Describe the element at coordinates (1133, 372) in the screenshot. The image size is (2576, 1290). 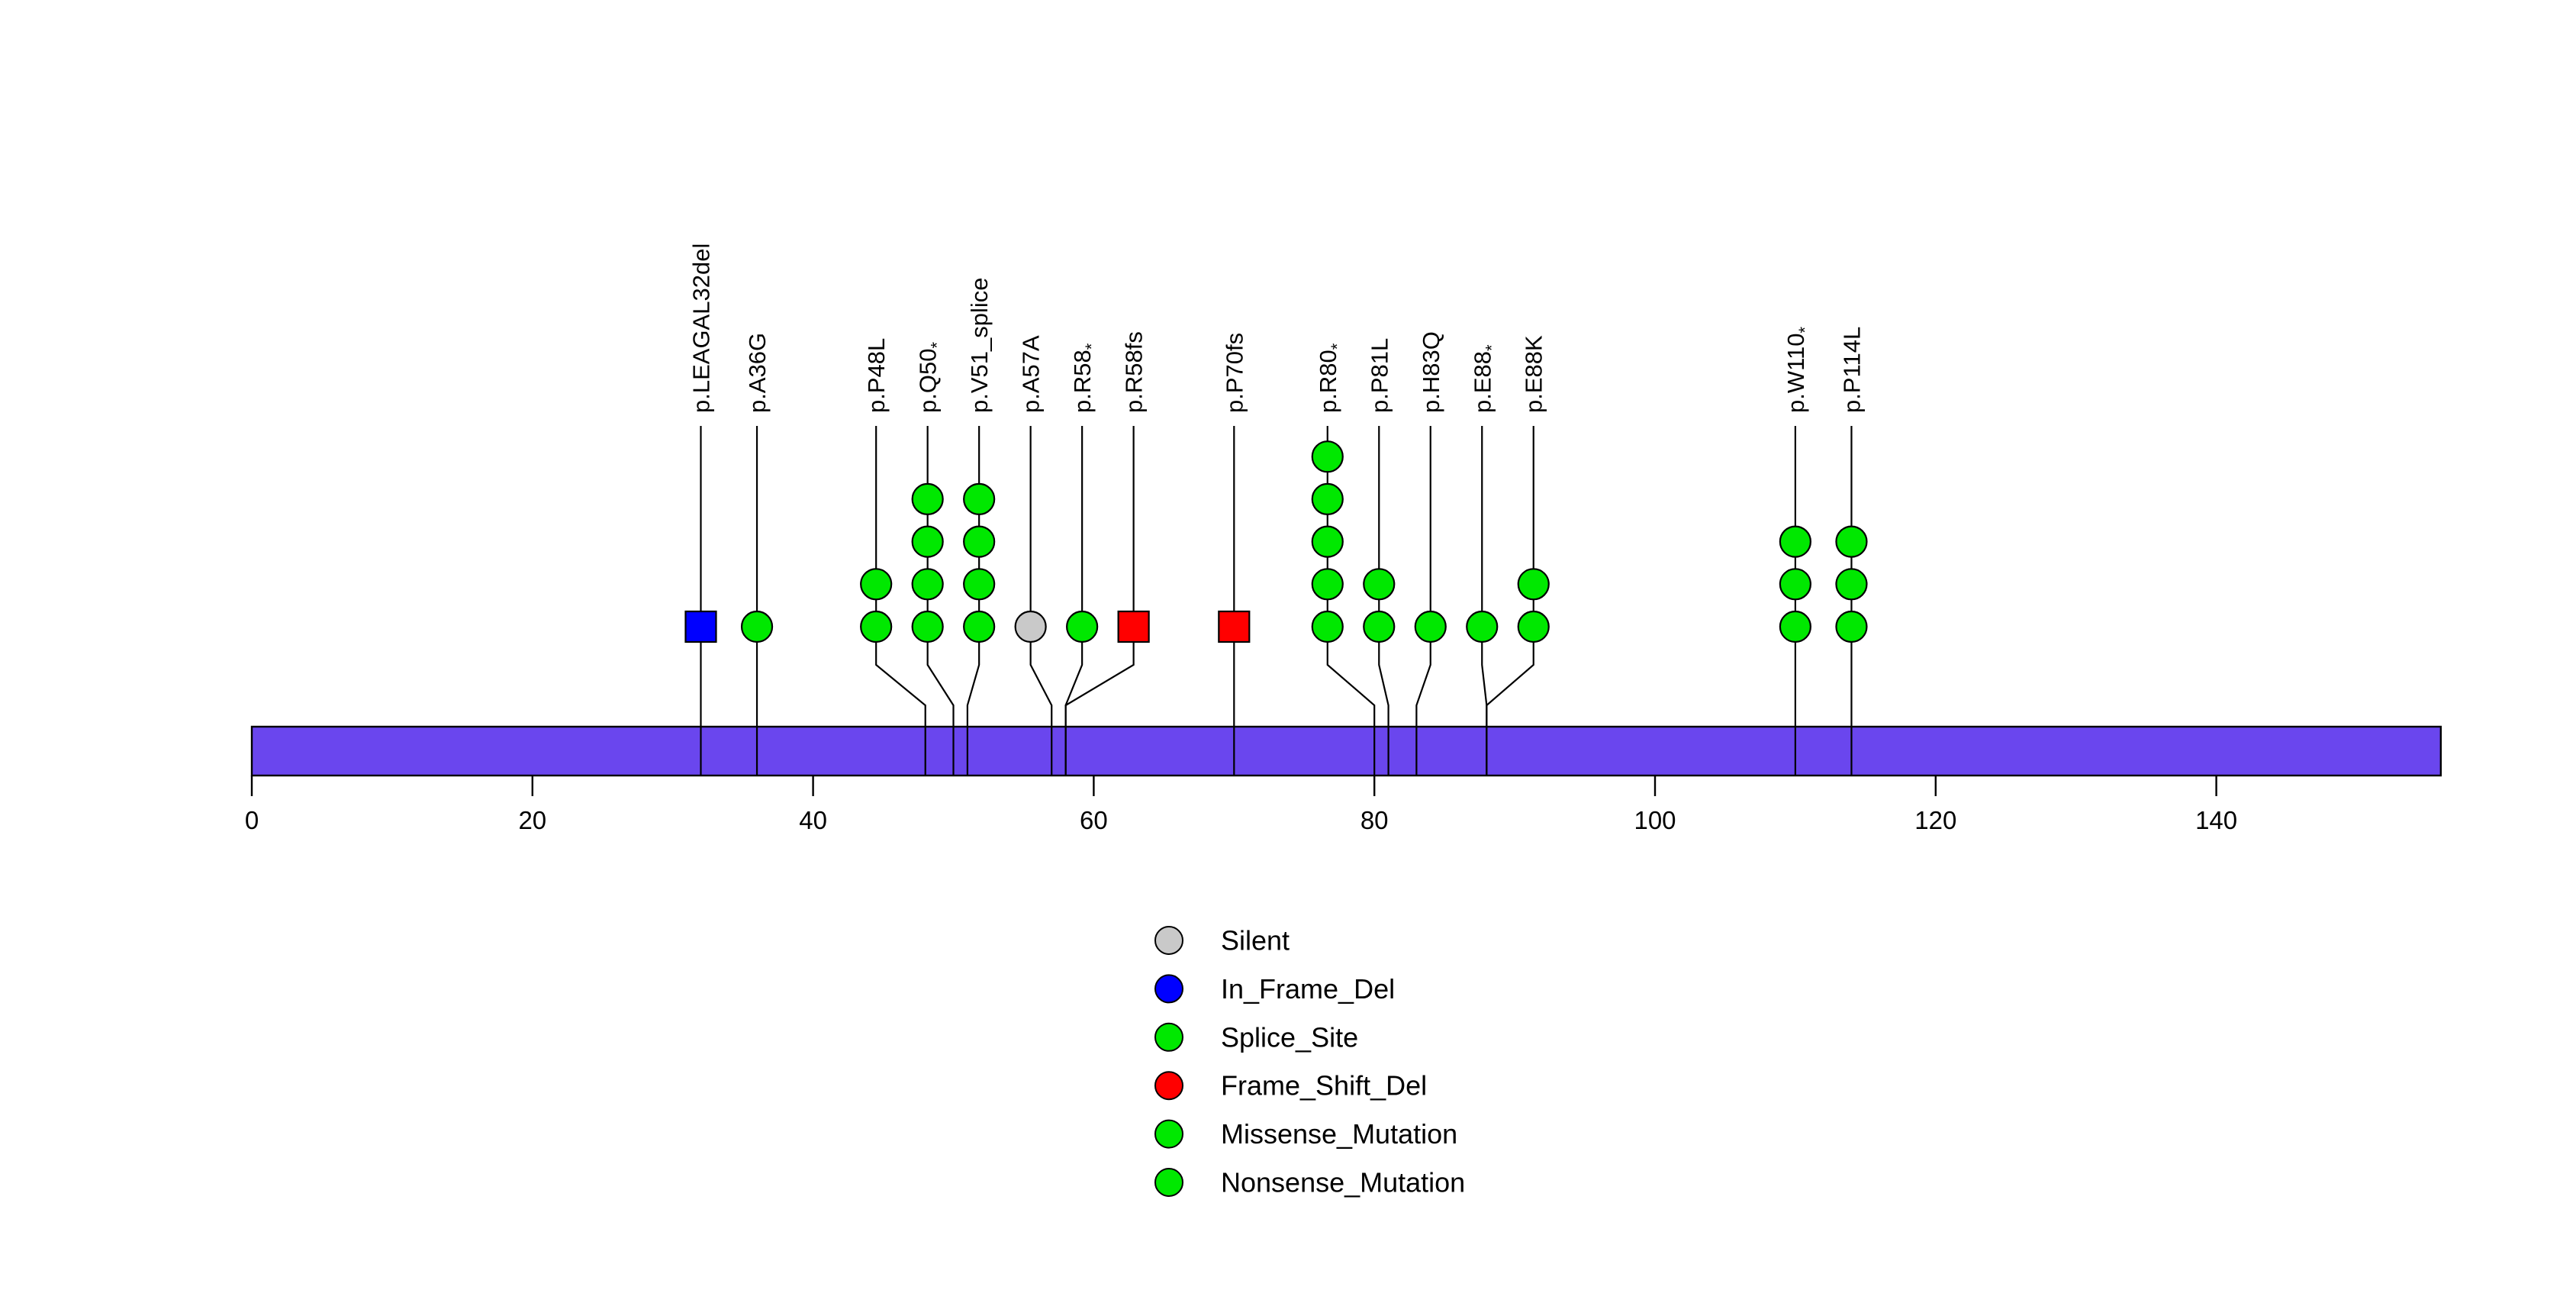
I see `mutation-label: p.R58fs` at that location.